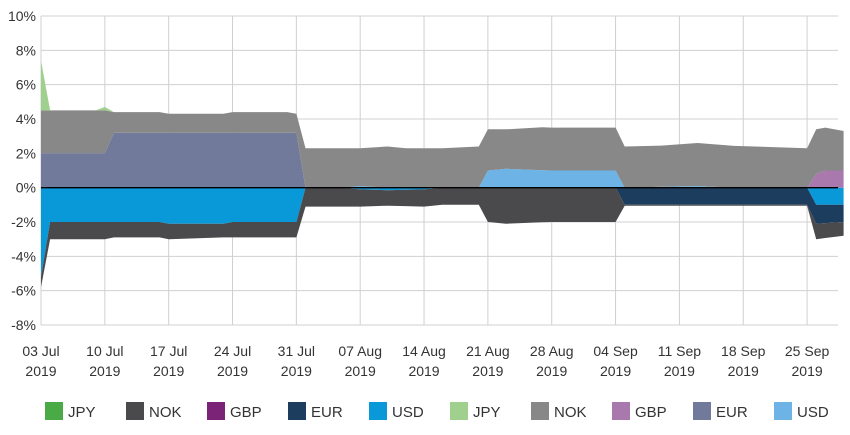  What do you see at coordinates (743, 351) in the screenshot?
I see `x-tick-label: 18 Sep` at bounding box center [743, 351].